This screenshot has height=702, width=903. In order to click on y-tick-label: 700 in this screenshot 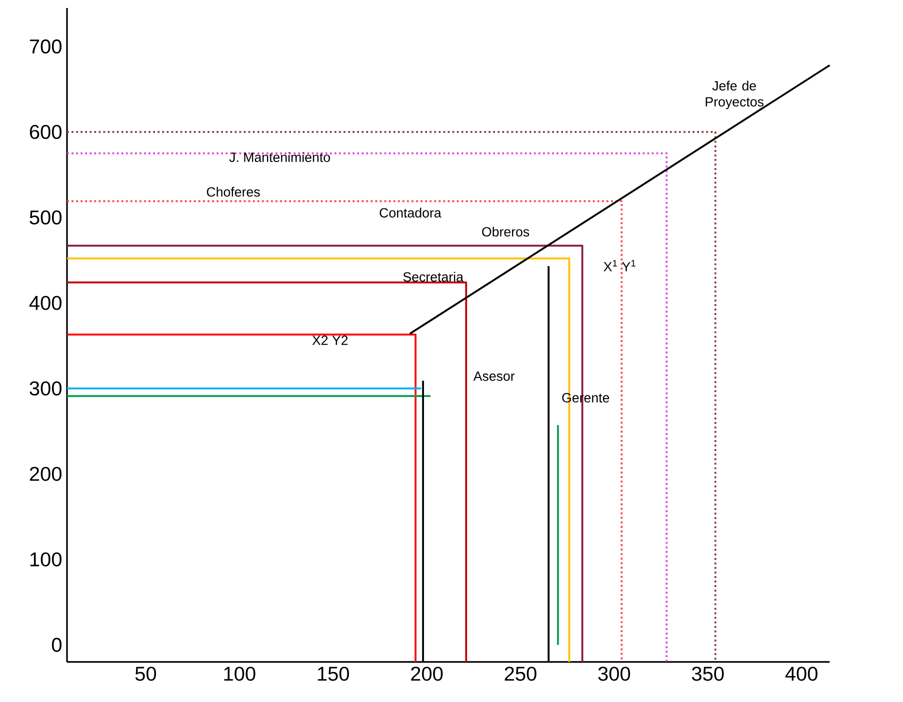, I will do `click(46, 46)`.